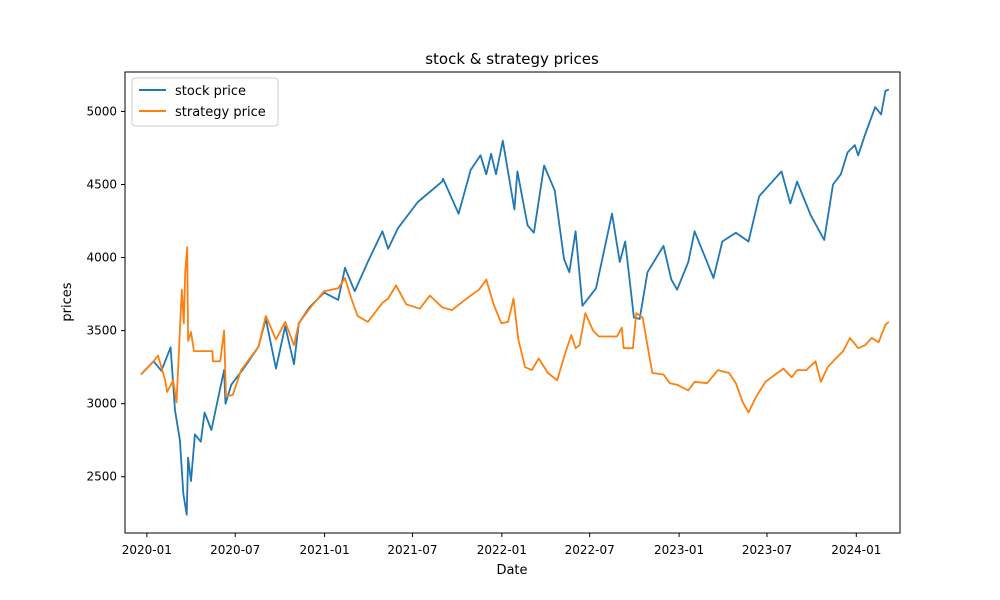 Image resolution: width=1000 pixels, height=600 pixels. What do you see at coordinates (101, 111) in the screenshot?
I see `y-tick-label: 5000` at bounding box center [101, 111].